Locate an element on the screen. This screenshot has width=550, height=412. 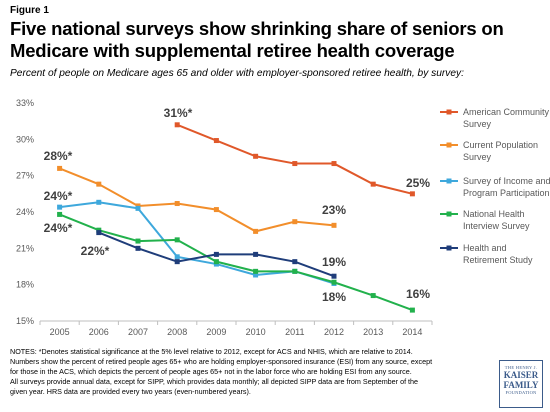
data-label: 18% is located at coordinates (334, 297).